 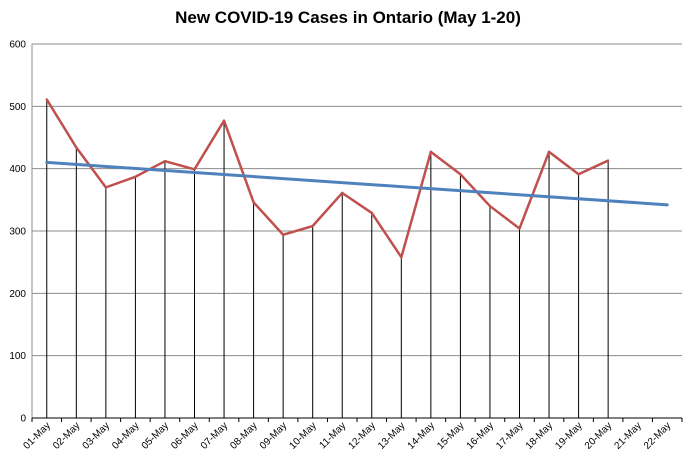 What do you see at coordinates (17, 107) in the screenshot?
I see `y-tick-label: 500` at bounding box center [17, 107].